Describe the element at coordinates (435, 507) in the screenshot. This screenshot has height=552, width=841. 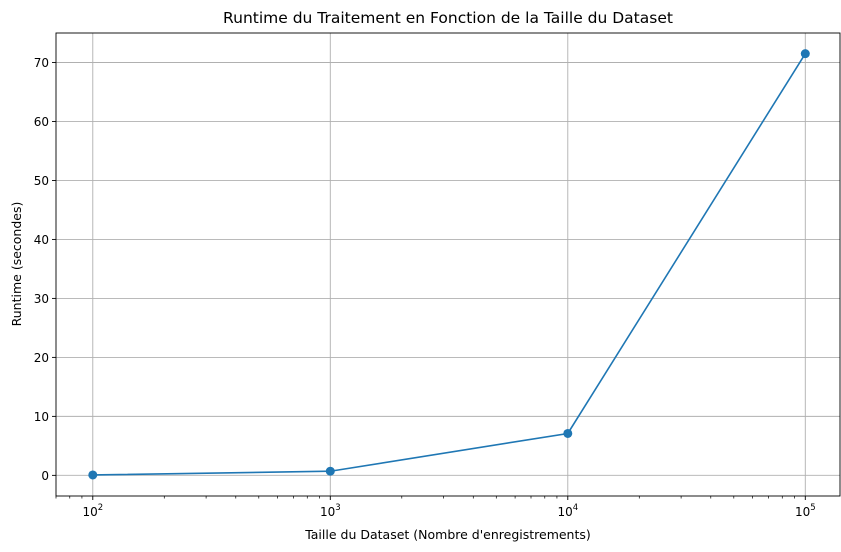
I see `x-axis-ticks: 10² 10³ 10⁴ 10⁵` at that location.